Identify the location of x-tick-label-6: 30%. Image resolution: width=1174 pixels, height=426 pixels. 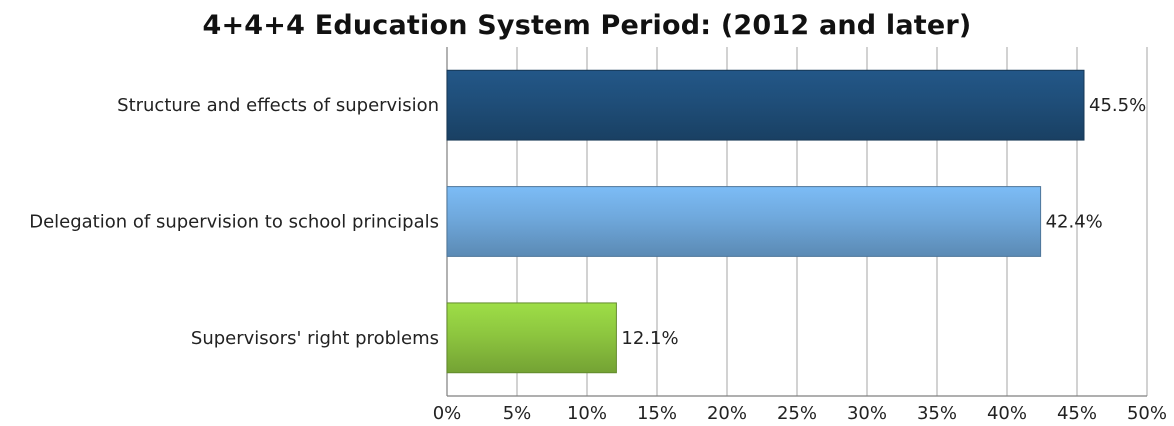
(867, 413).